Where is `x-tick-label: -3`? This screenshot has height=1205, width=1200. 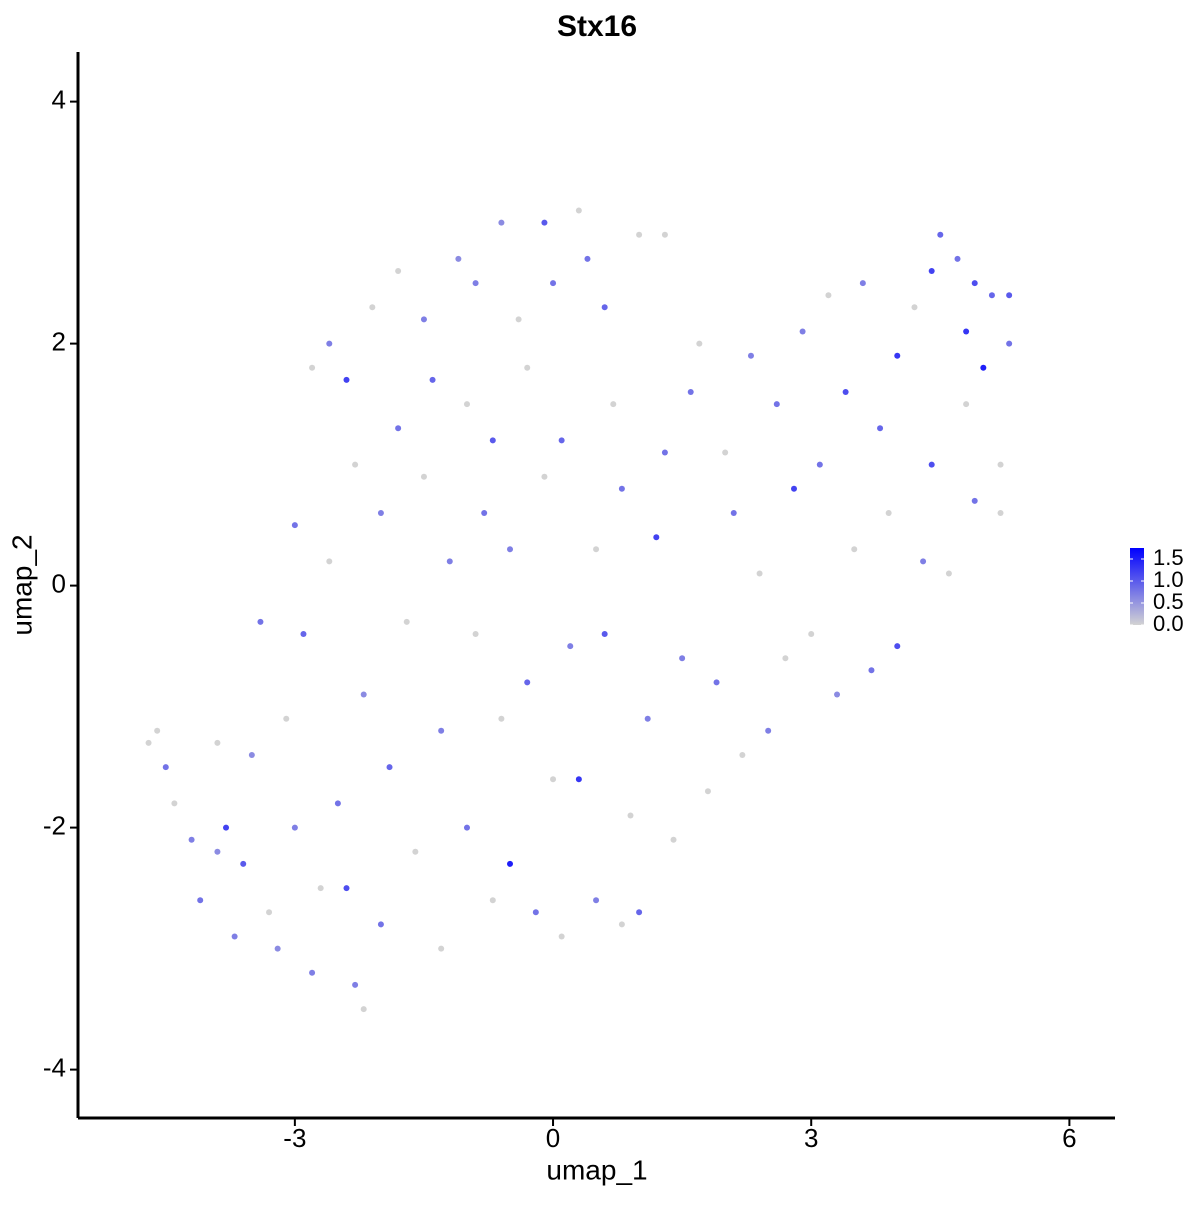 x-tick-label: -3 is located at coordinates (294, 1138).